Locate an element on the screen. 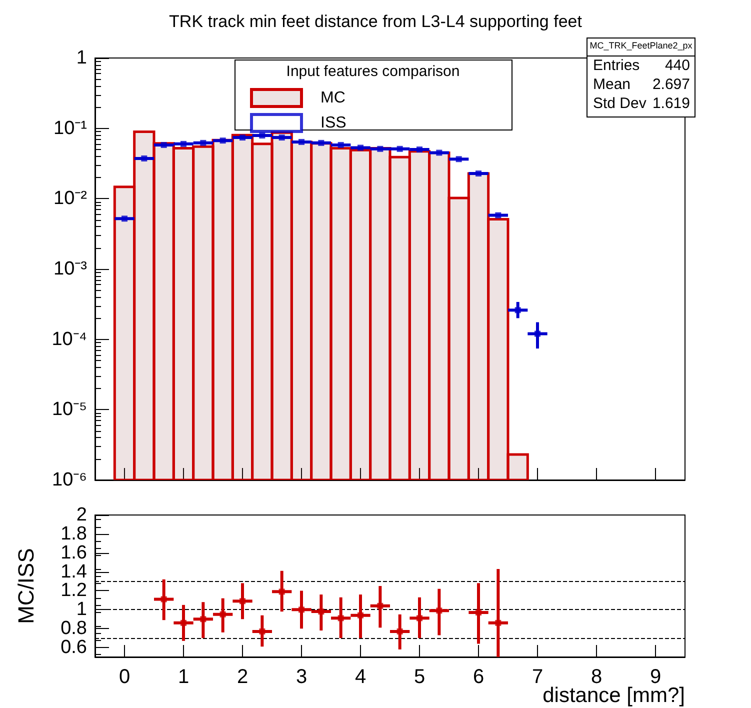 The height and width of the screenshot is (708, 751). annotation: 440 is located at coordinates (677, 65).